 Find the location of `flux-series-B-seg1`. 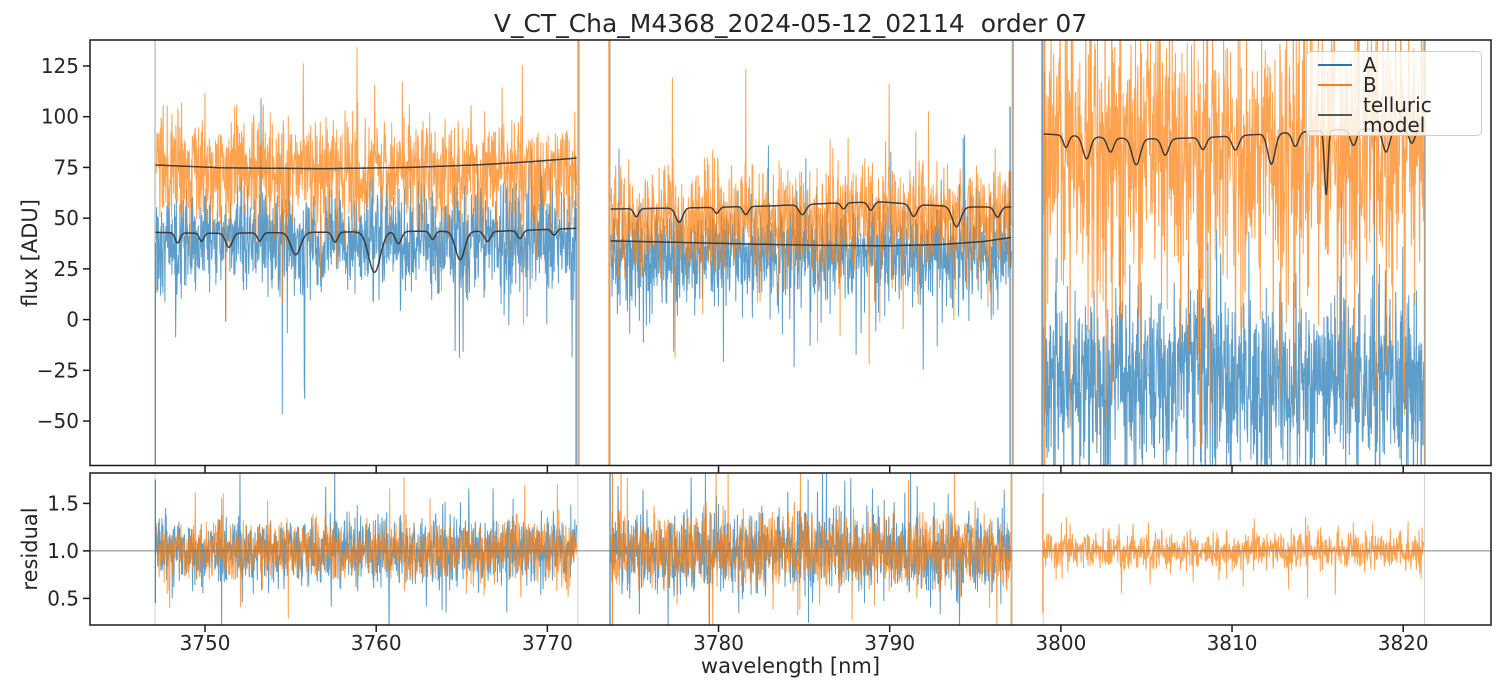

flux-series-B-seg1 is located at coordinates (366, 186).